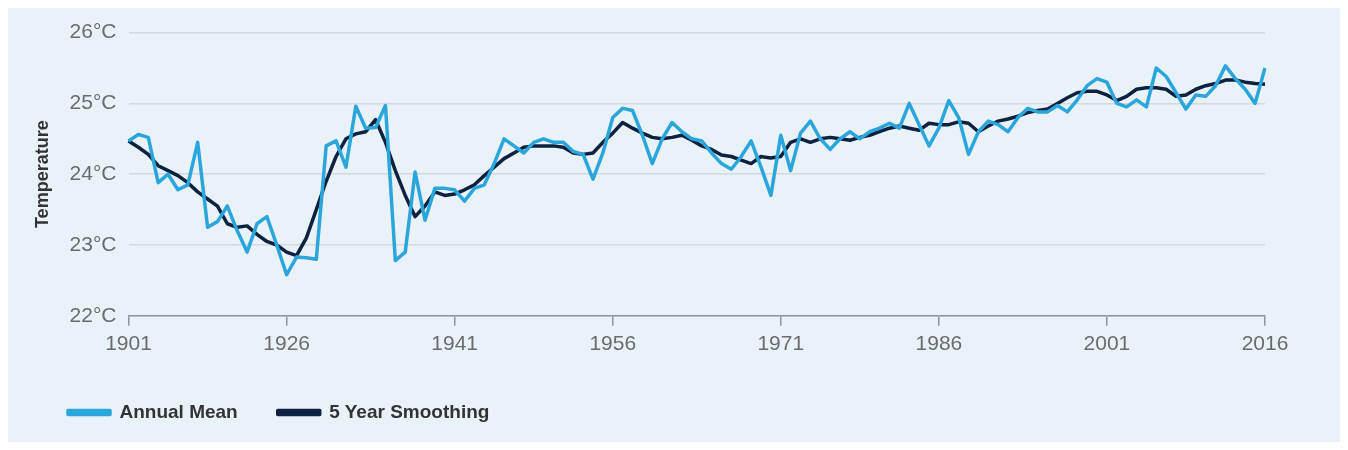 Image resolution: width=1348 pixels, height=450 pixels. What do you see at coordinates (286, 343) in the screenshot?
I see `x-tick-label: 1926` at bounding box center [286, 343].